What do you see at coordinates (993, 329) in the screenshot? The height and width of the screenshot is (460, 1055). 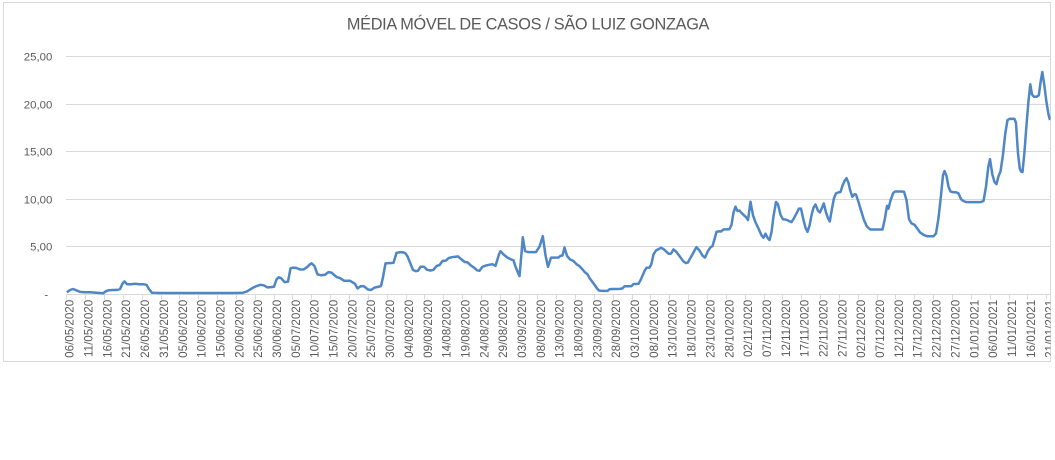 I see `svg-text: 06/01/2021` at bounding box center [993, 329].